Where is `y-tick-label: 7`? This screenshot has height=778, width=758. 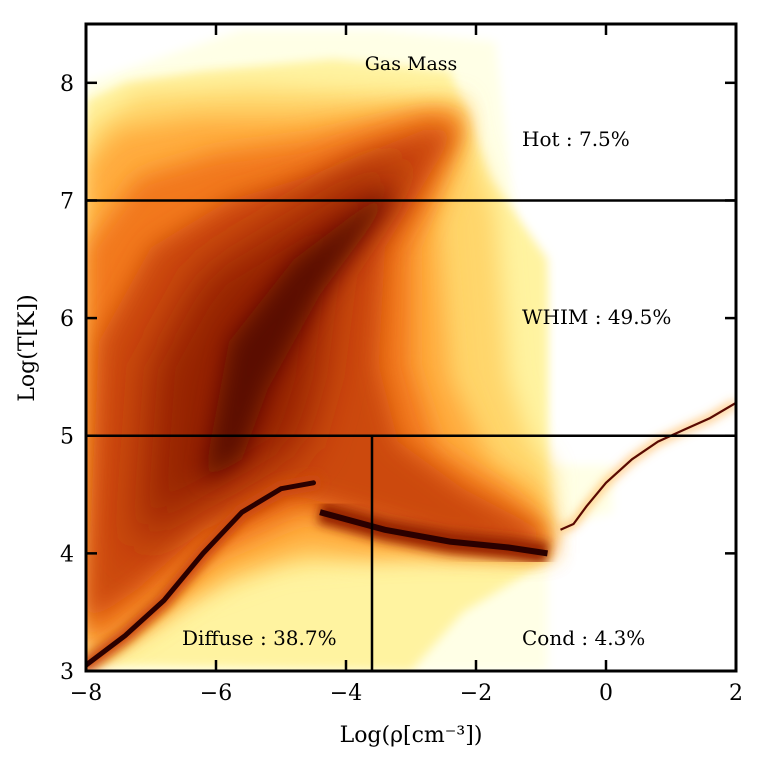
y-tick-label: 7 is located at coordinates (67, 201).